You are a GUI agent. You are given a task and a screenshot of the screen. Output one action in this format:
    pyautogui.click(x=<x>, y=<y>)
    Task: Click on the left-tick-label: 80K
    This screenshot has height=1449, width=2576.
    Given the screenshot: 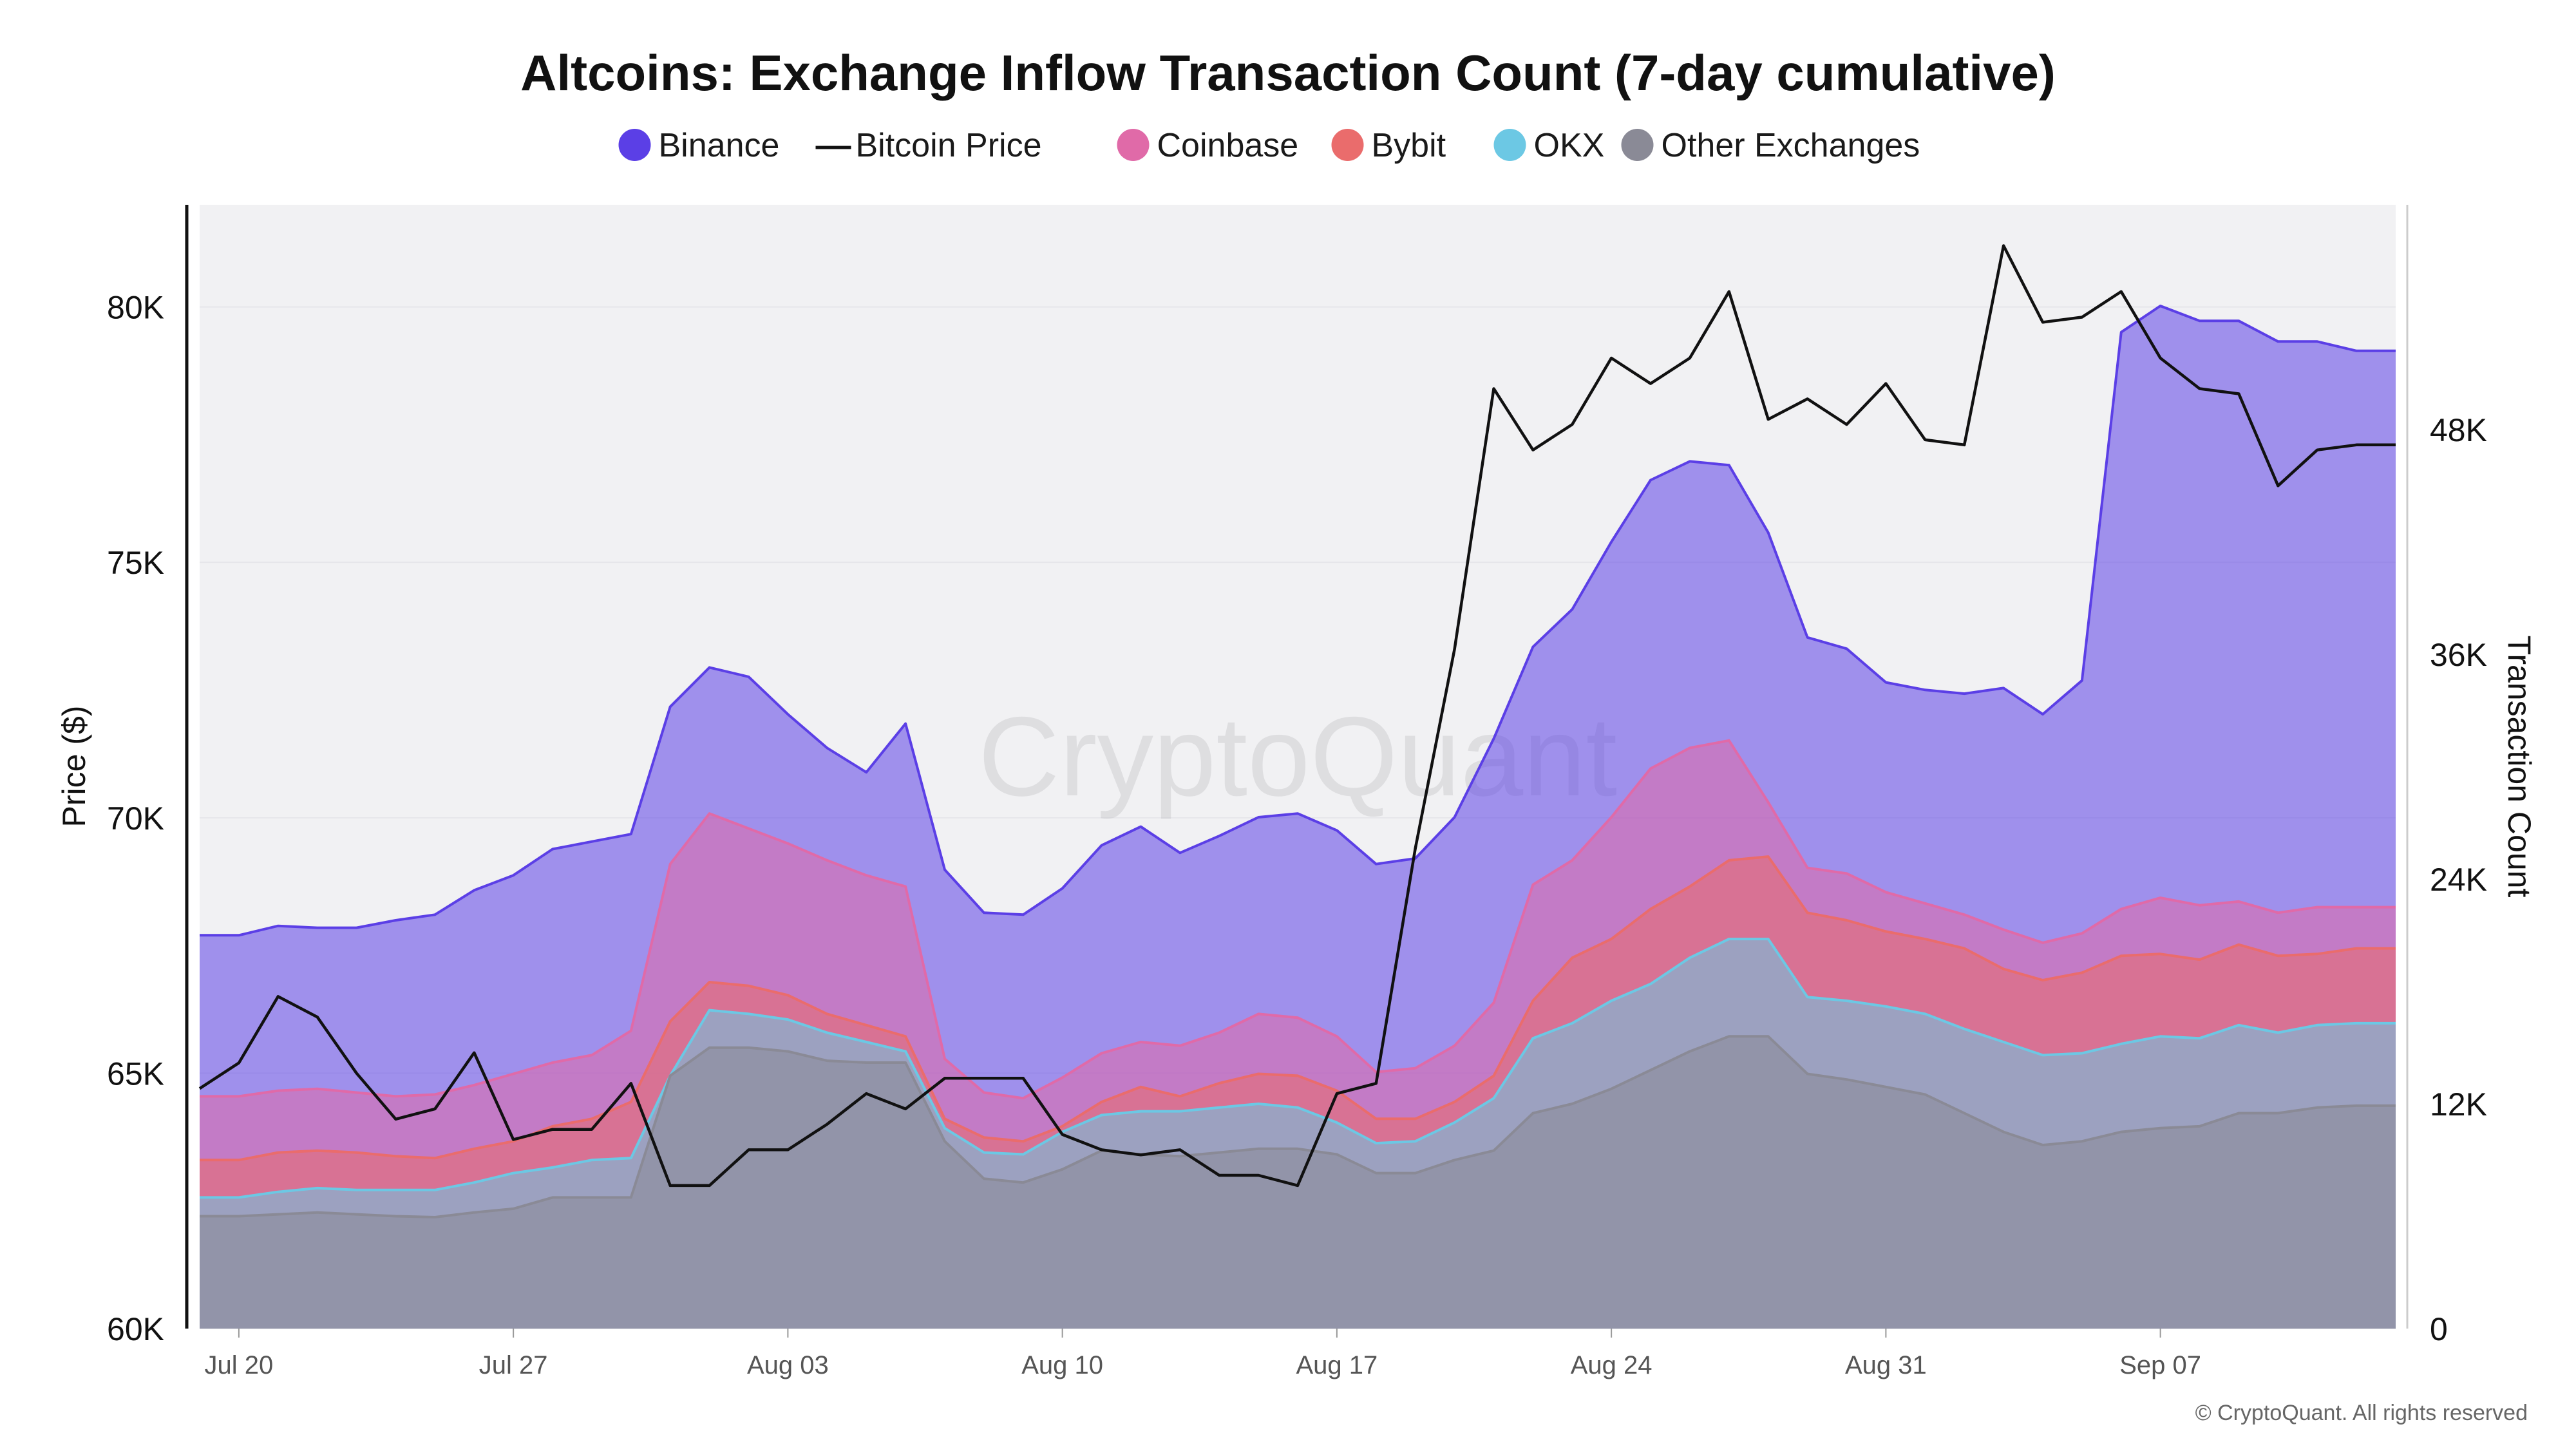 What is the action you would take?
    pyautogui.click(x=135, y=308)
    